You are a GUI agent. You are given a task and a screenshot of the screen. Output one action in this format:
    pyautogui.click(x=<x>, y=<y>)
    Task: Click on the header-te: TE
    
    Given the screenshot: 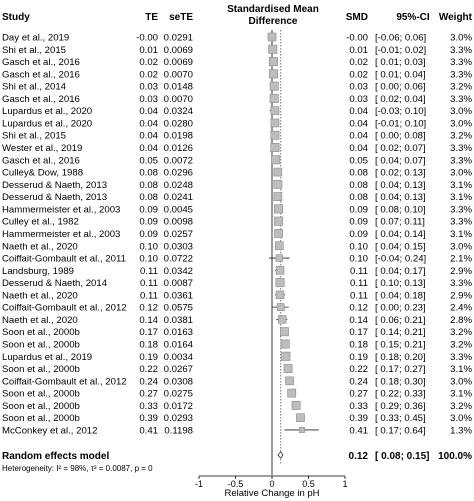 What is the action you would take?
    pyautogui.click(x=151, y=17)
    